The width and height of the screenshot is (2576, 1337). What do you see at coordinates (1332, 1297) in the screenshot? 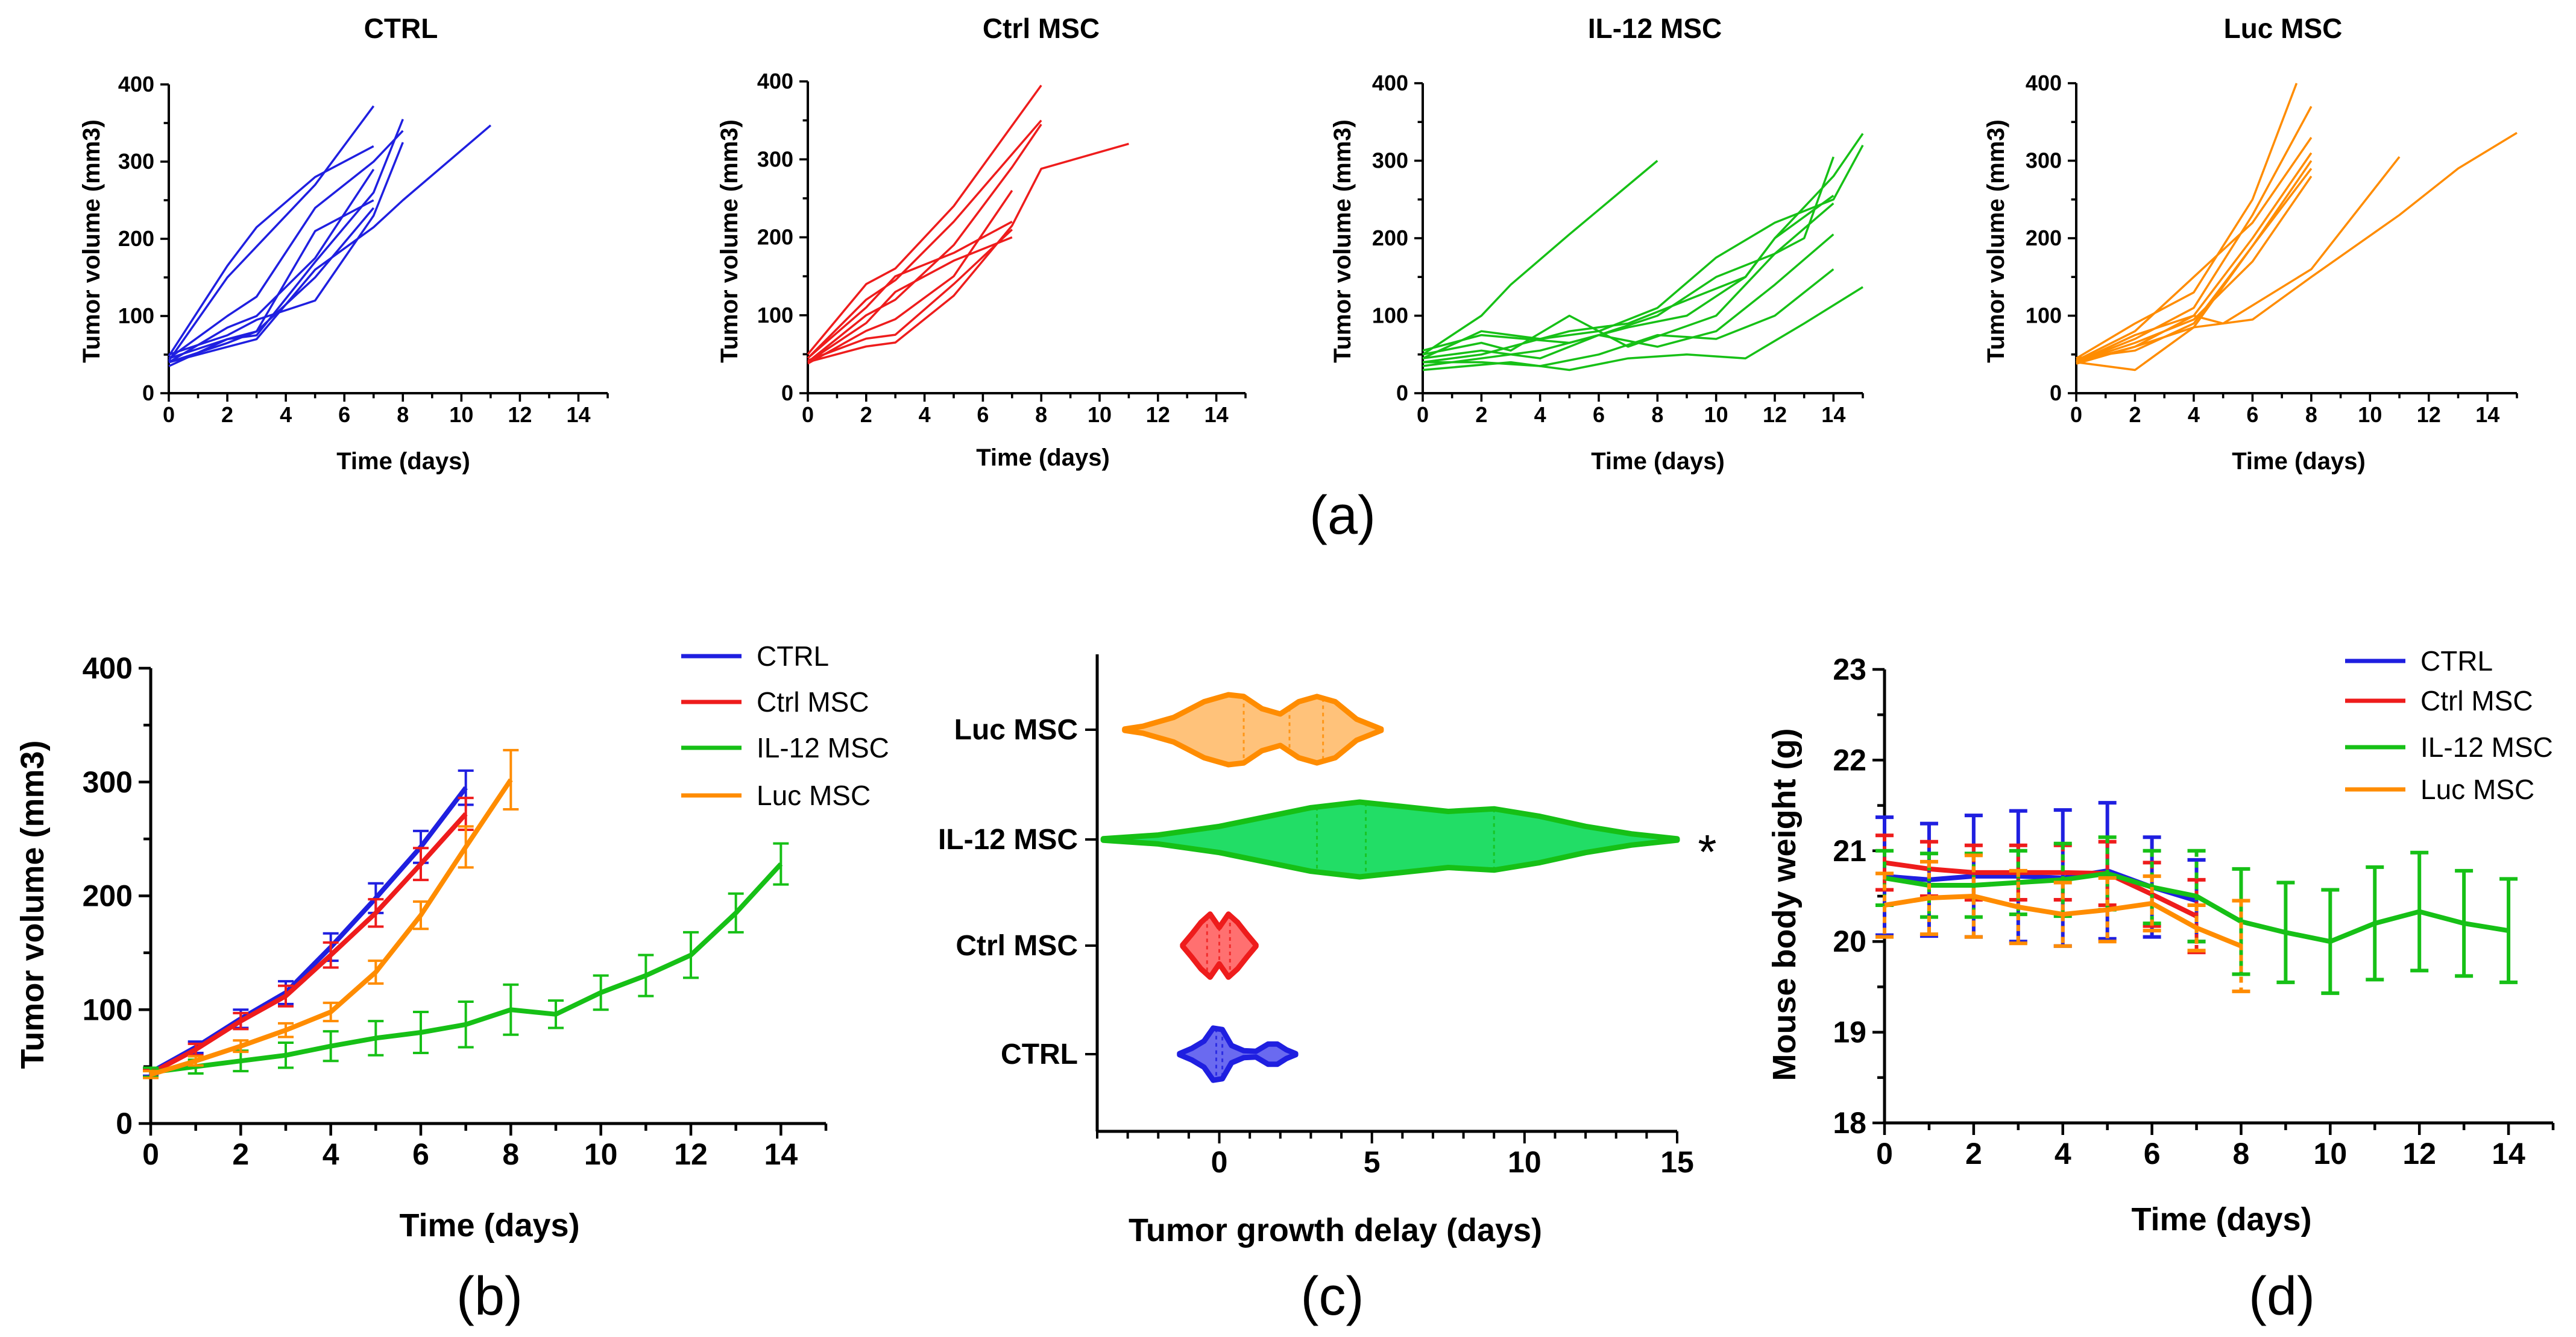
I see `panel-label-c: (c)` at bounding box center [1332, 1297].